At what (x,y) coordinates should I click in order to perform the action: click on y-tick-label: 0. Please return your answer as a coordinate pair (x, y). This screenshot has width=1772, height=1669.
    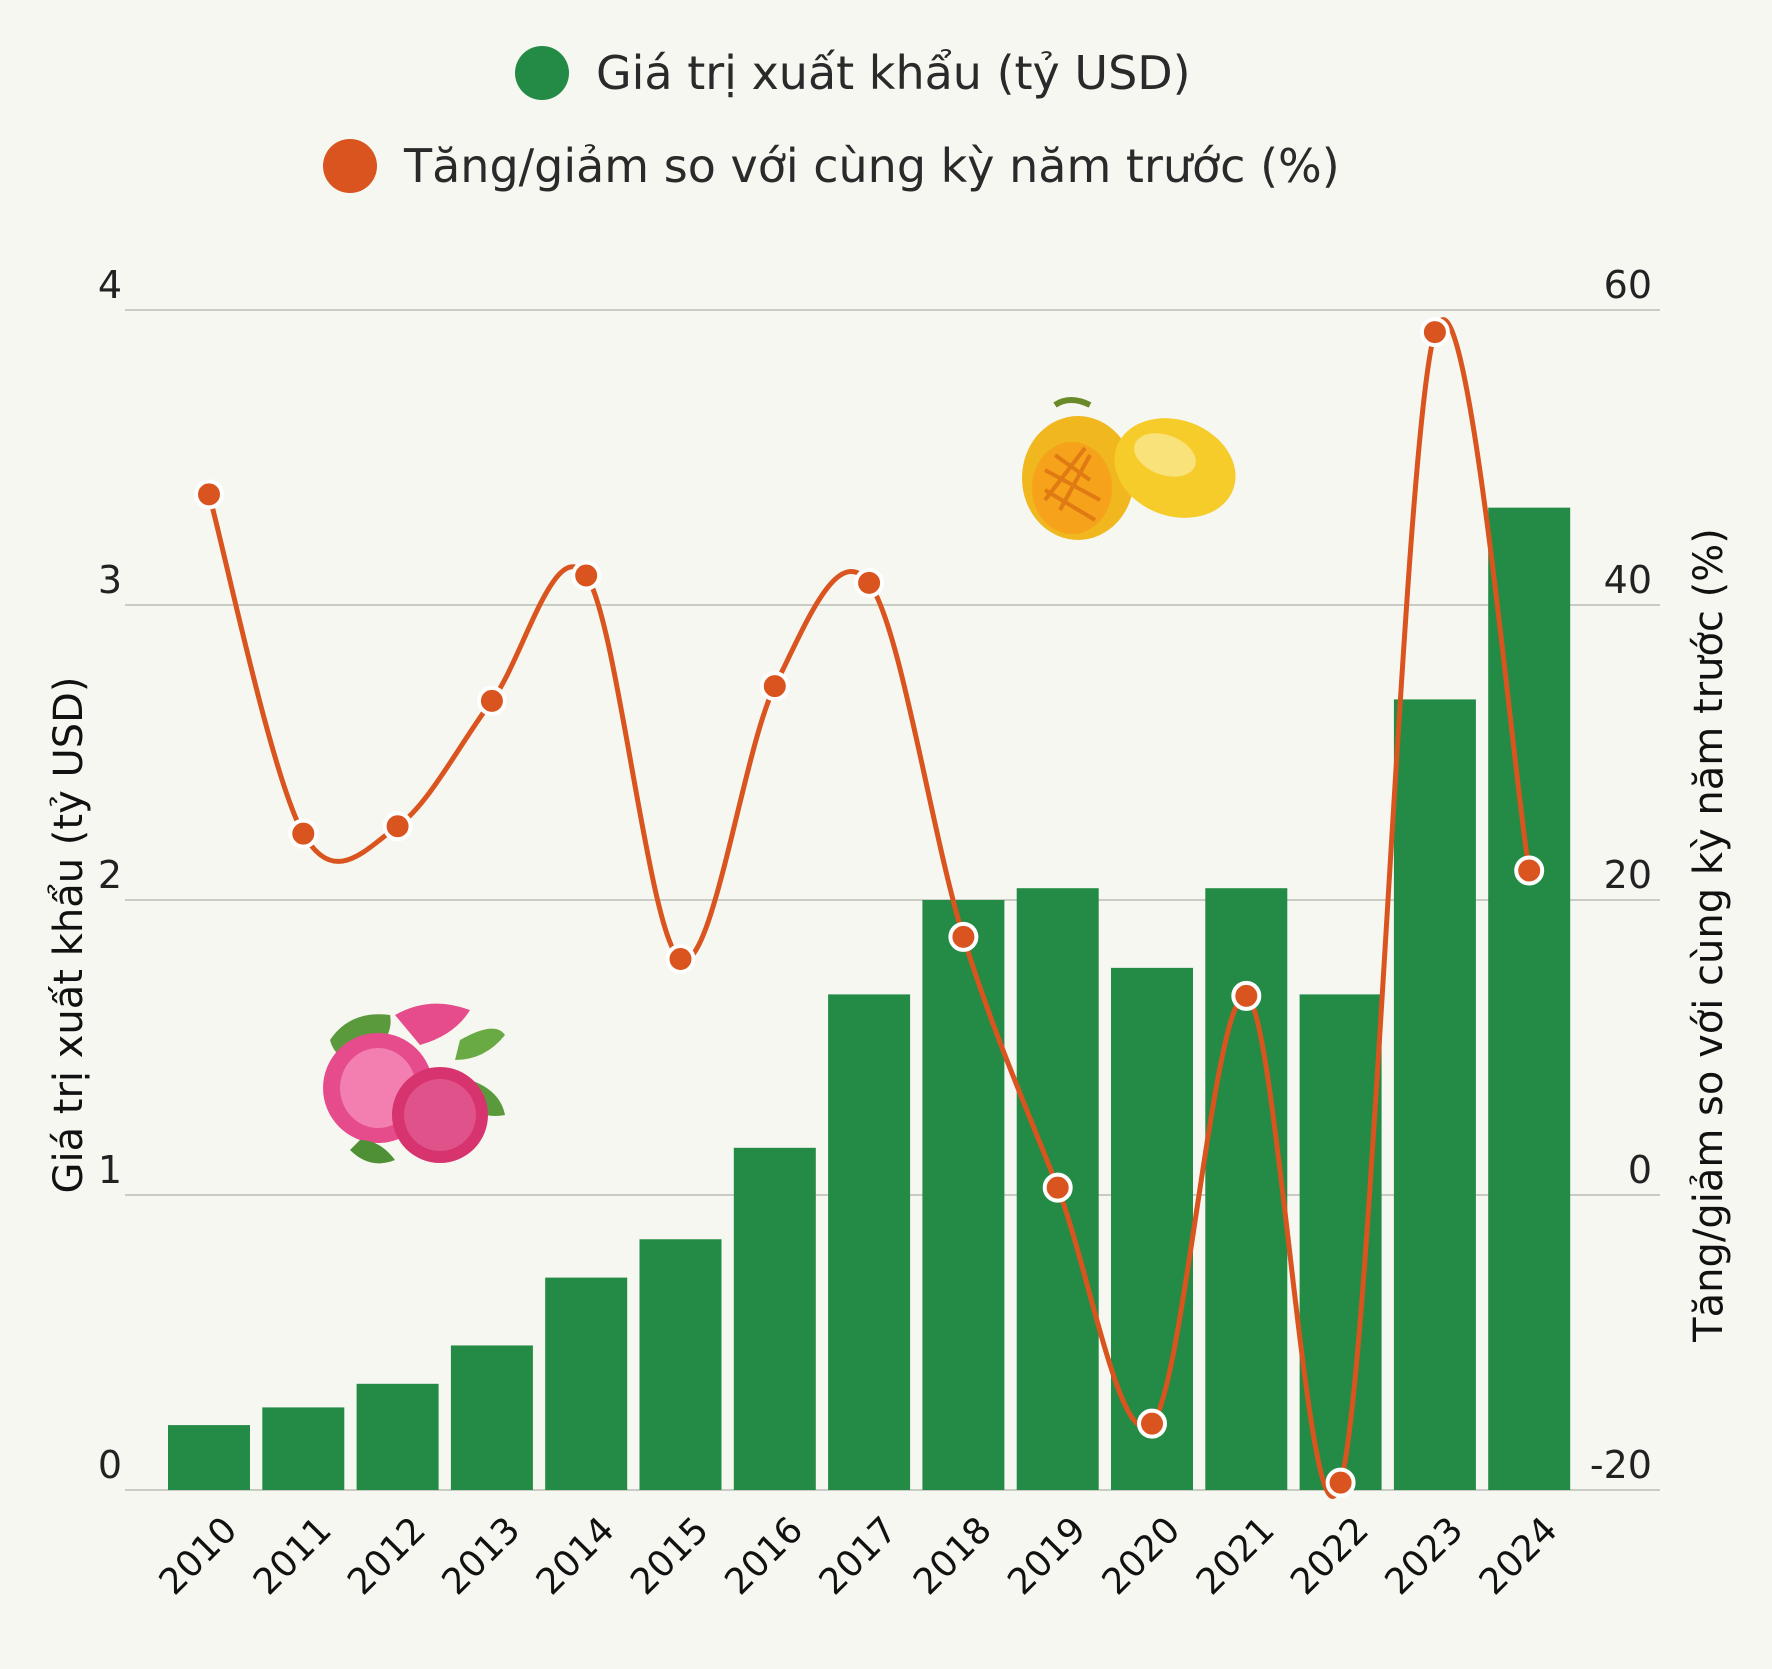
    Looking at the image, I should click on (110, 1465).